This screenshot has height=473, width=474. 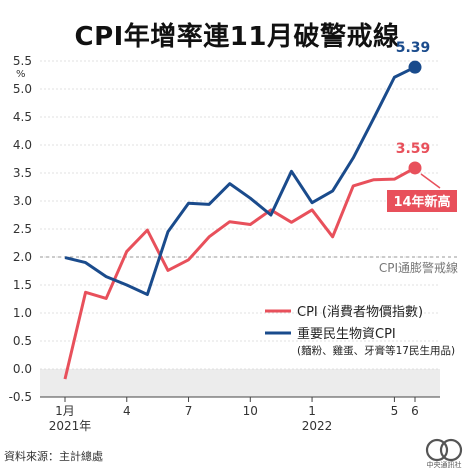 What do you see at coordinates (53, 456) in the screenshot?
I see `source-note: 資料來源：主計總處` at bounding box center [53, 456].